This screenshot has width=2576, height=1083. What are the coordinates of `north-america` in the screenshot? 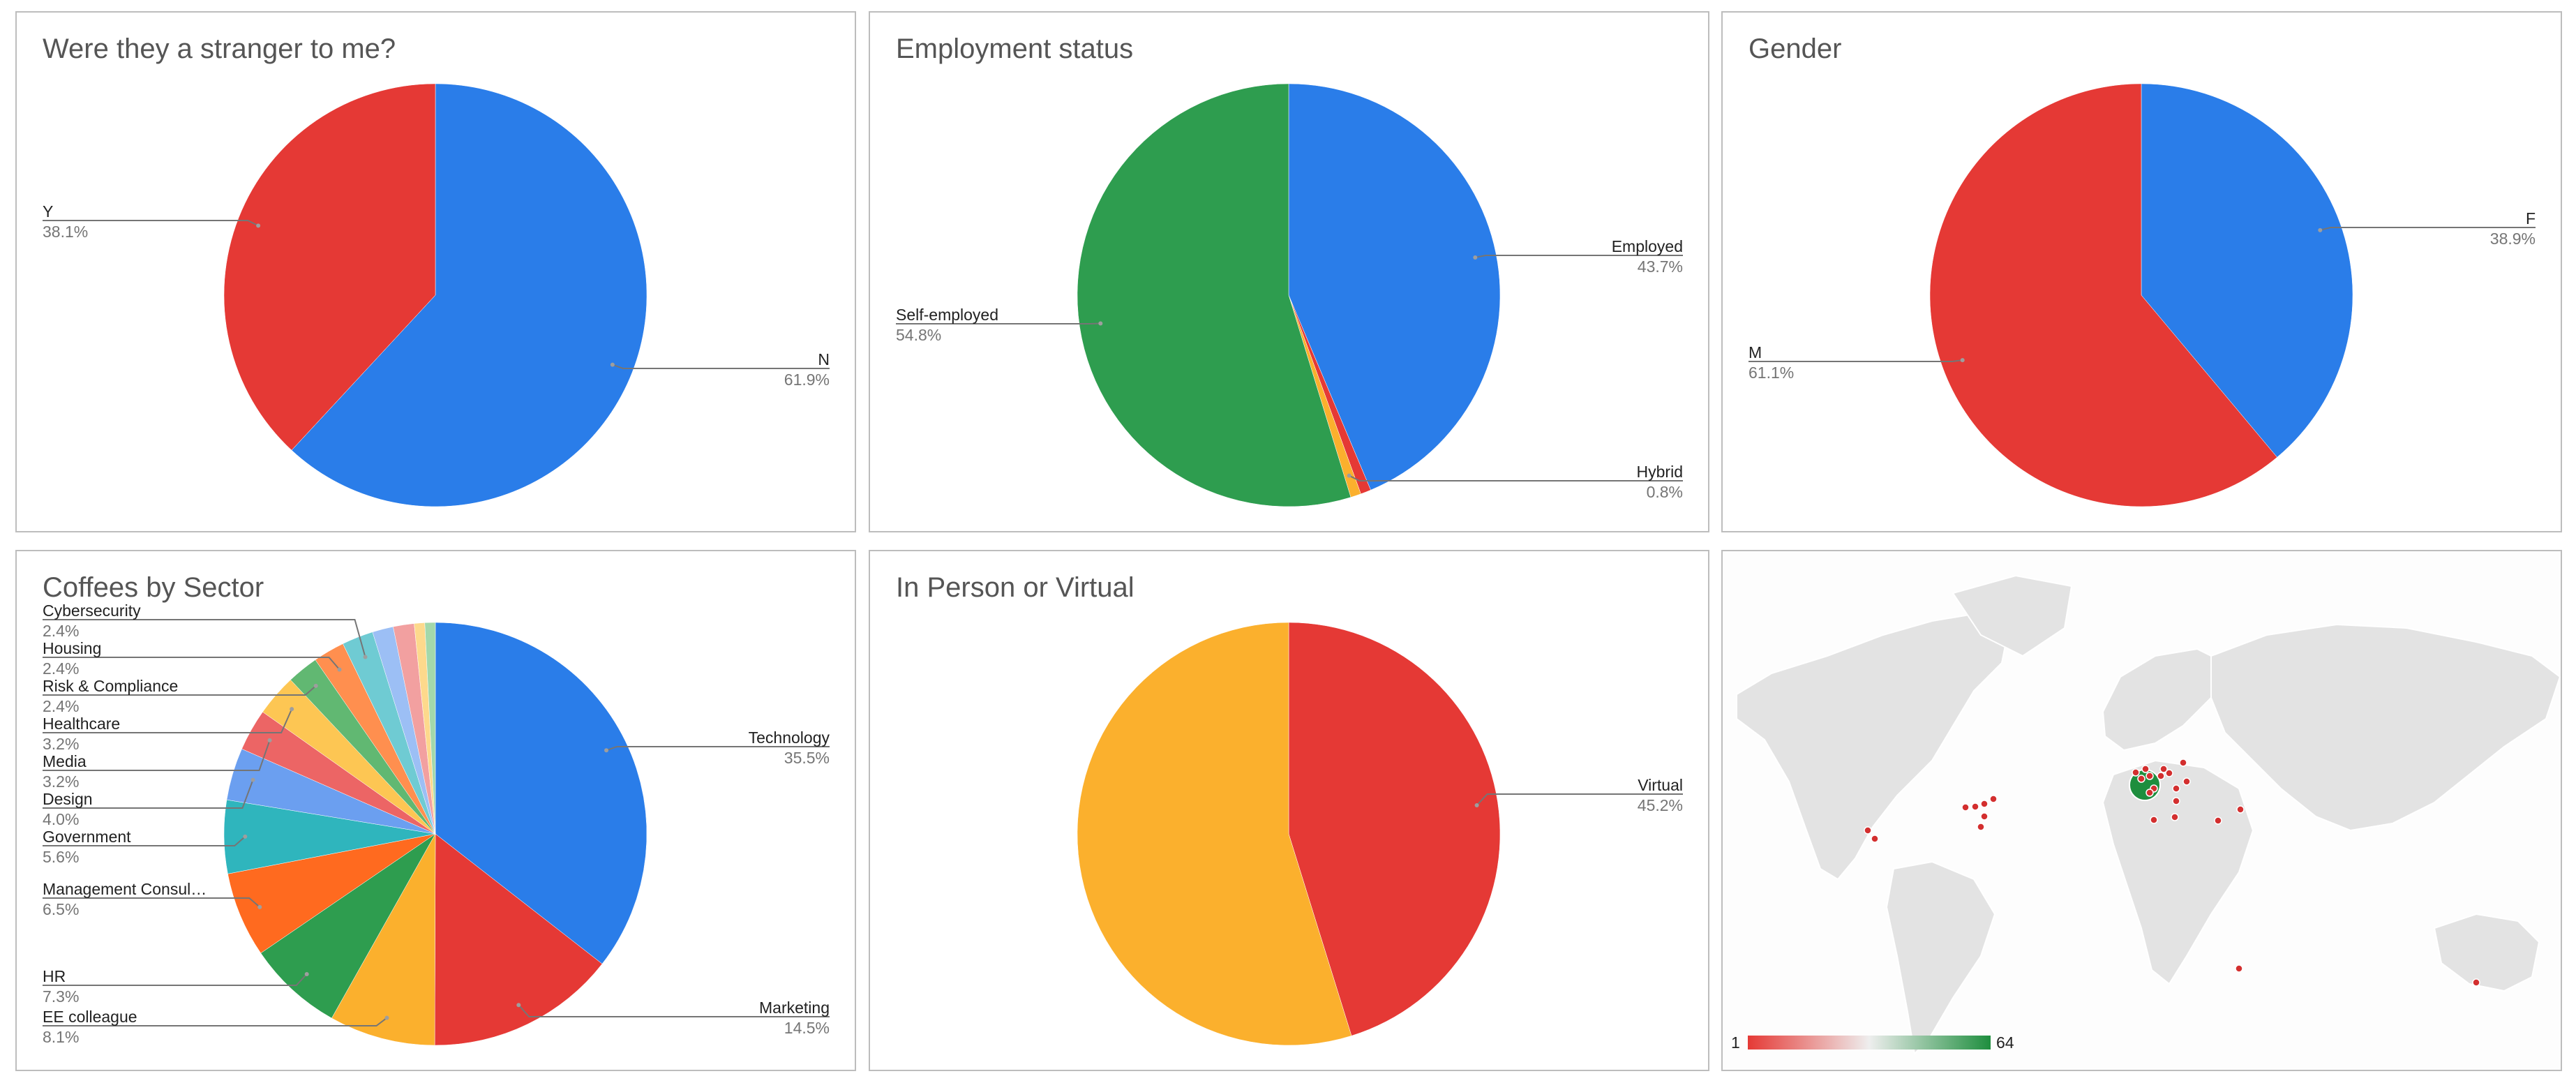 It's located at (1873, 747).